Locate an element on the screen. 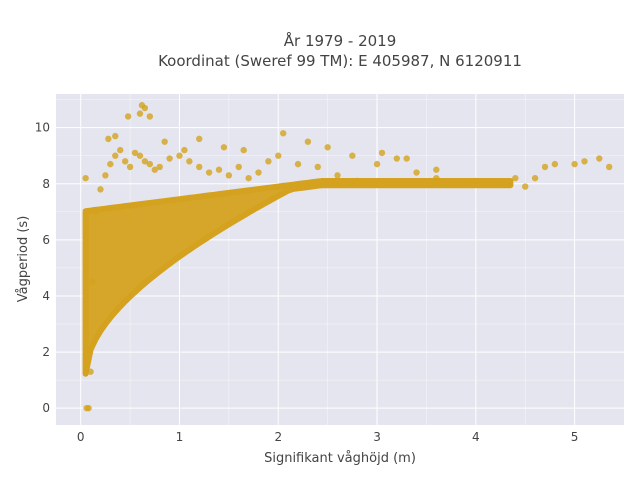 Image resolution: width=640 pixels, height=480 pixels. x-tick-labels: 0 1 2 3 4 5 is located at coordinates (328, 437).